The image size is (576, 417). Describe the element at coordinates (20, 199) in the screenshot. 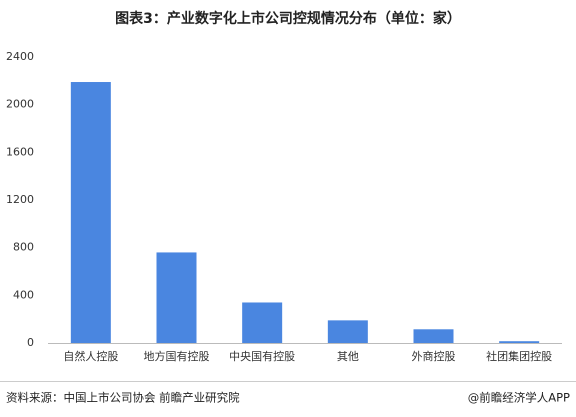

I see `y-tick-label: 1200` at that location.